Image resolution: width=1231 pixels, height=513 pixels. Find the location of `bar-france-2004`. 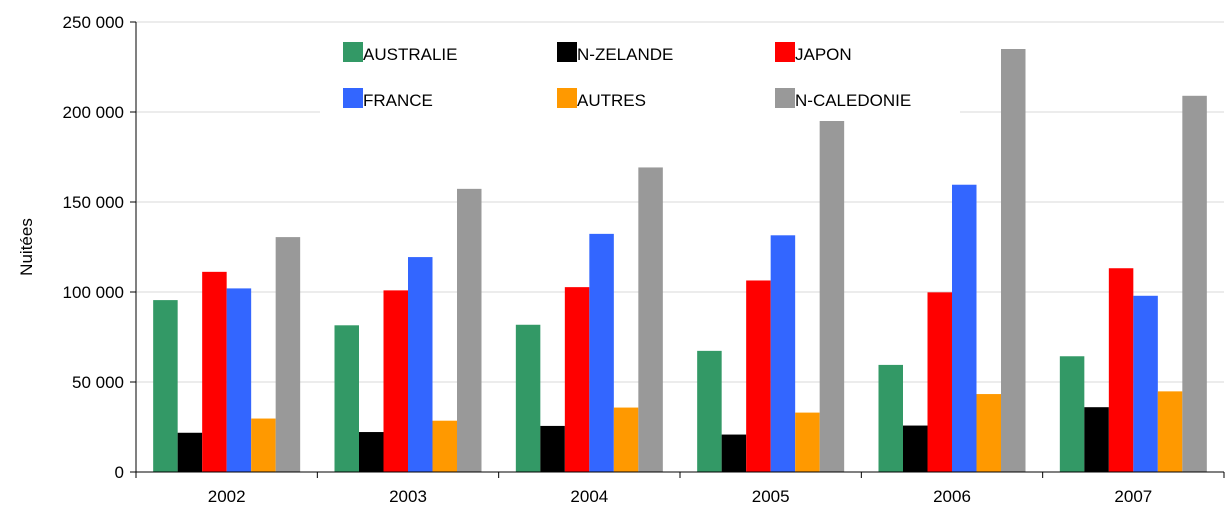

bar-france-2004 is located at coordinates (601, 352).